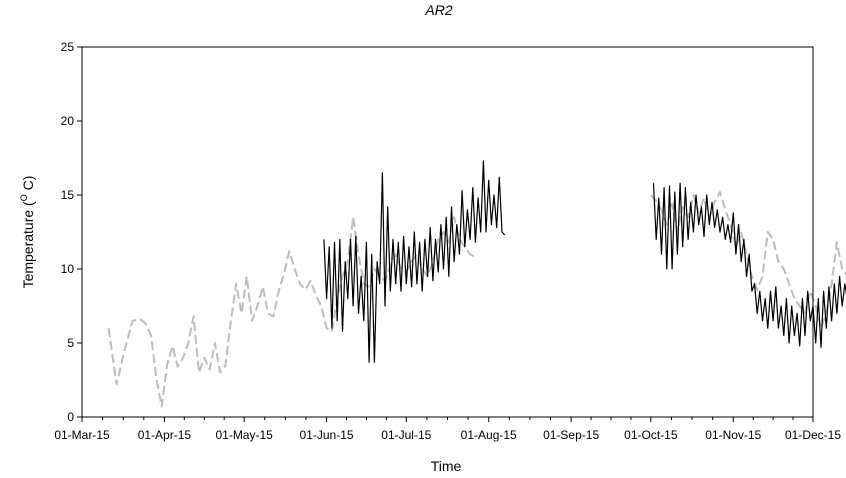 This screenshot has width=846, height=478. What do you see at coordinates (24, 197) in the screenshot?
I see `y-axis-title-superscript: O` at bounding box center [24, 197].